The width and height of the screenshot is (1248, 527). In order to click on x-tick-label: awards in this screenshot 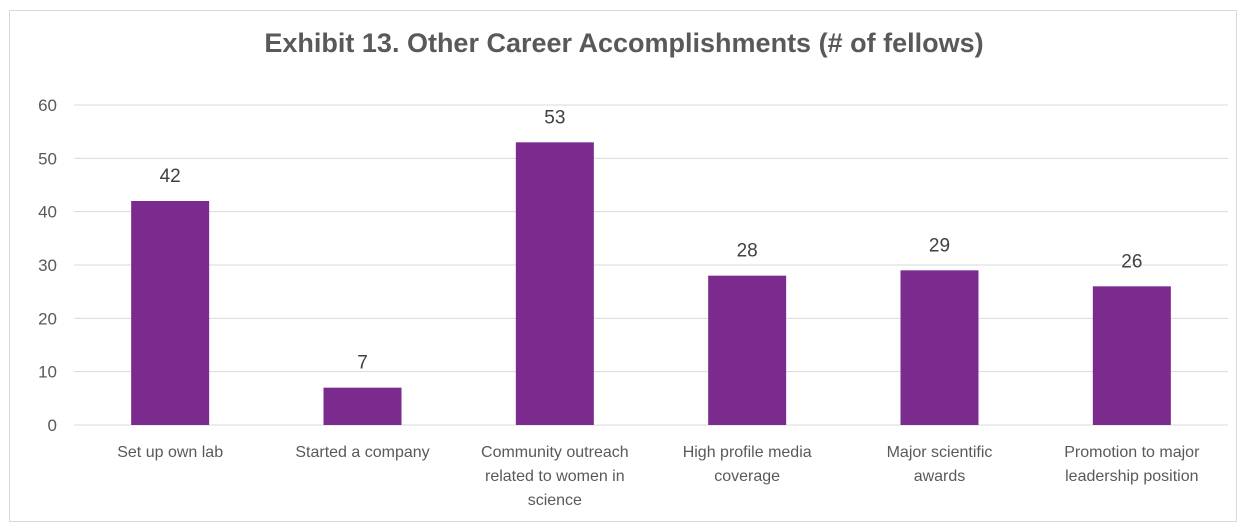, I will do `click(940, 476)`.